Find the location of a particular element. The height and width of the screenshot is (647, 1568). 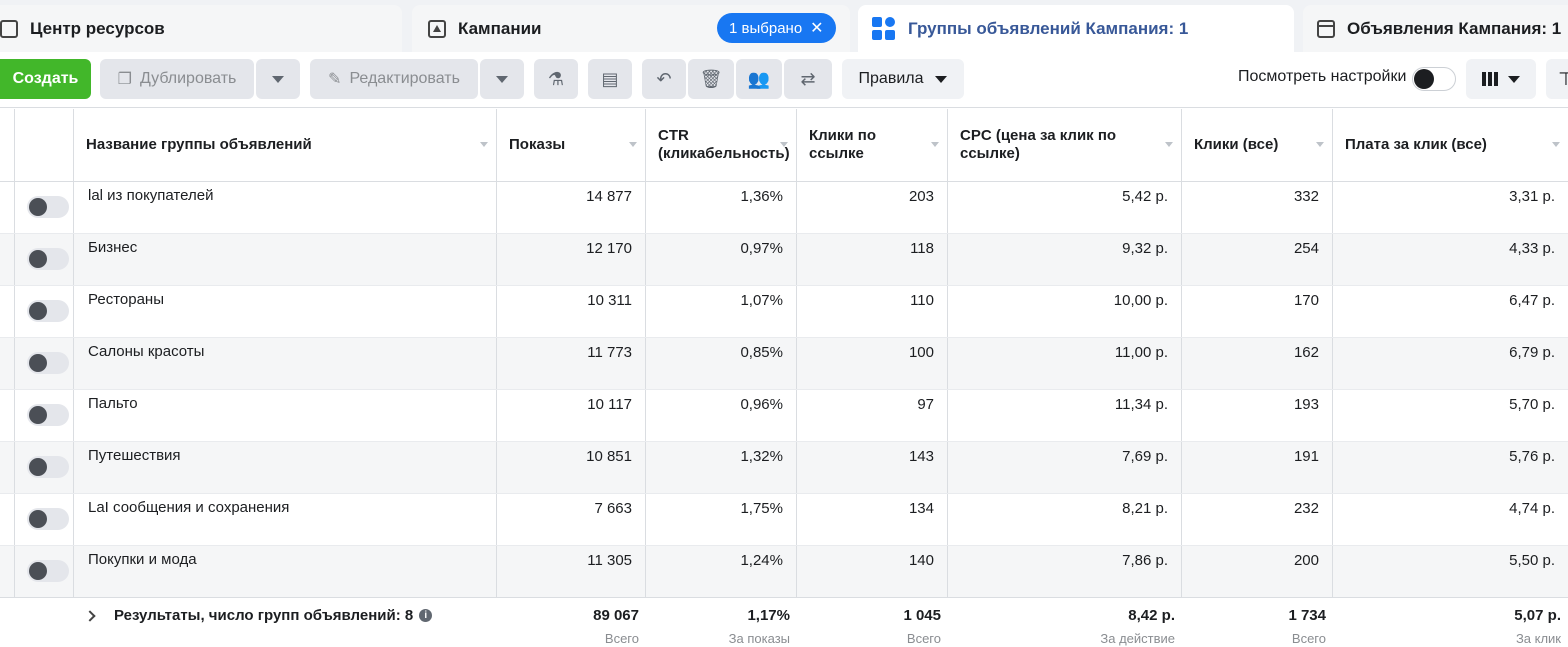

cpc-all-cell: 6,79 р. is located at coordinates (1532, 352).